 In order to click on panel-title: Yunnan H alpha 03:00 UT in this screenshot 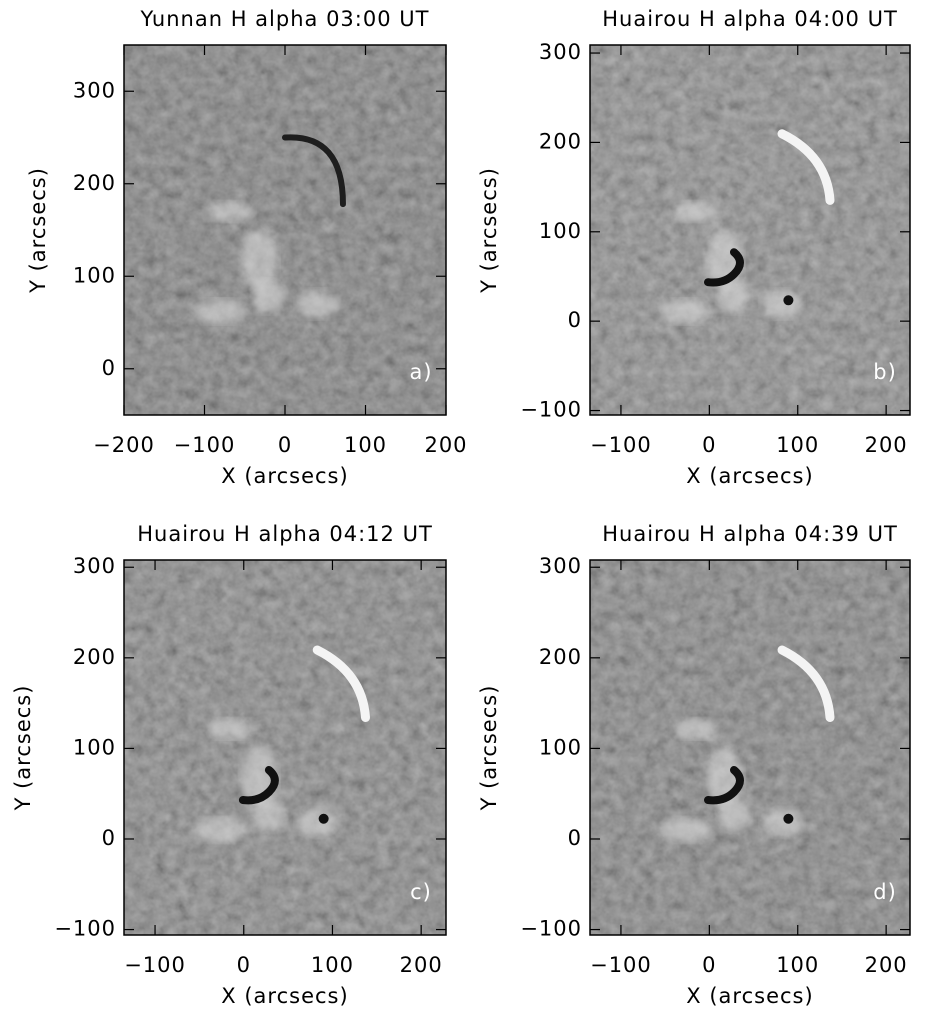, I will do `click(285, 19)`.